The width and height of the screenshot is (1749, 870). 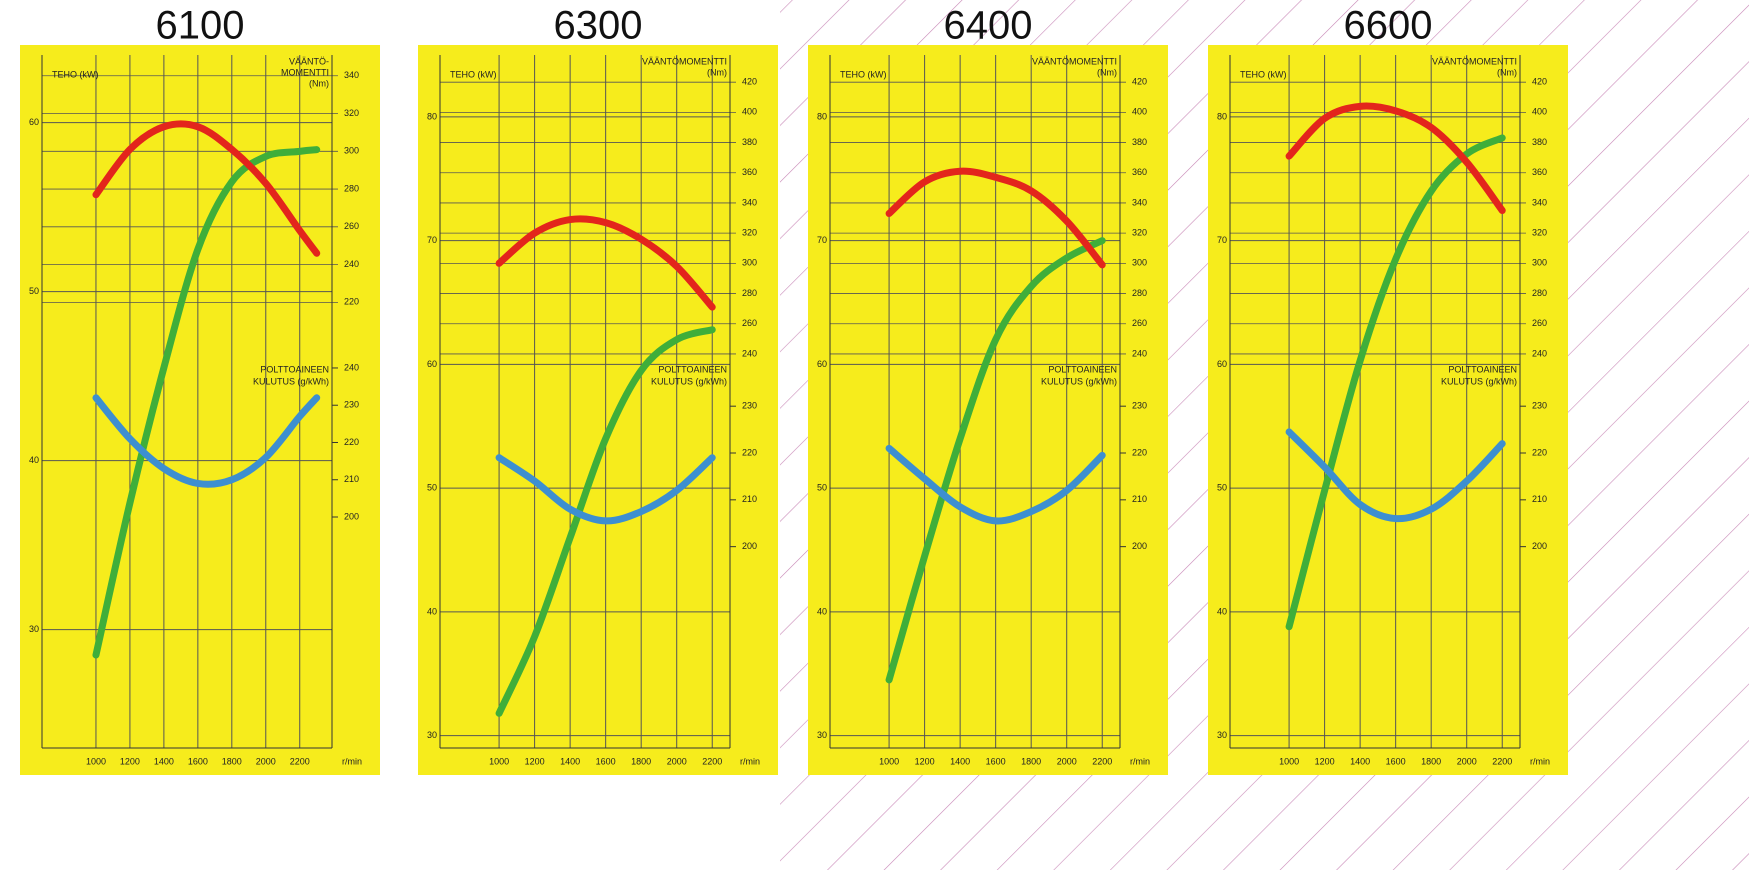 I want to click on y2-axis-label: MOMENTTI, so click(x=305, y=72).